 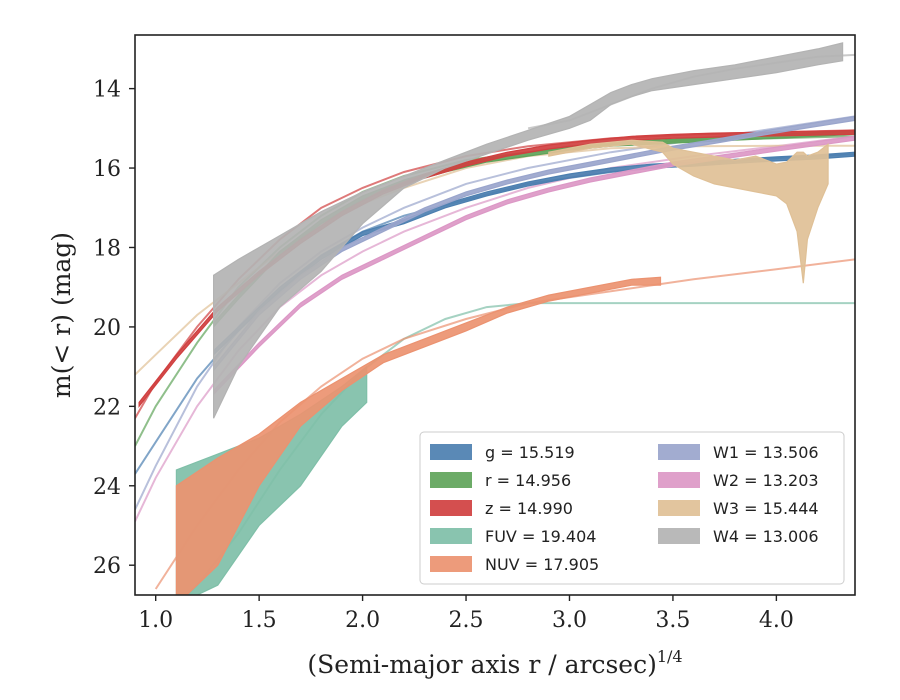 I want to click on legend-swatch-w1, so click(x=679, y=452).